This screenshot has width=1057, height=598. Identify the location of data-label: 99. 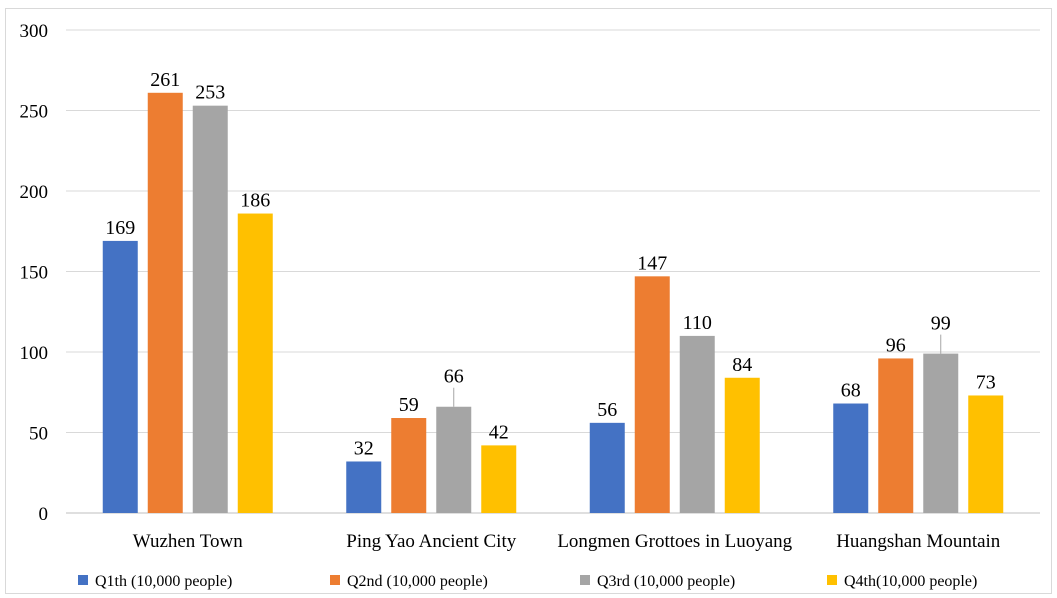
(941, 324).